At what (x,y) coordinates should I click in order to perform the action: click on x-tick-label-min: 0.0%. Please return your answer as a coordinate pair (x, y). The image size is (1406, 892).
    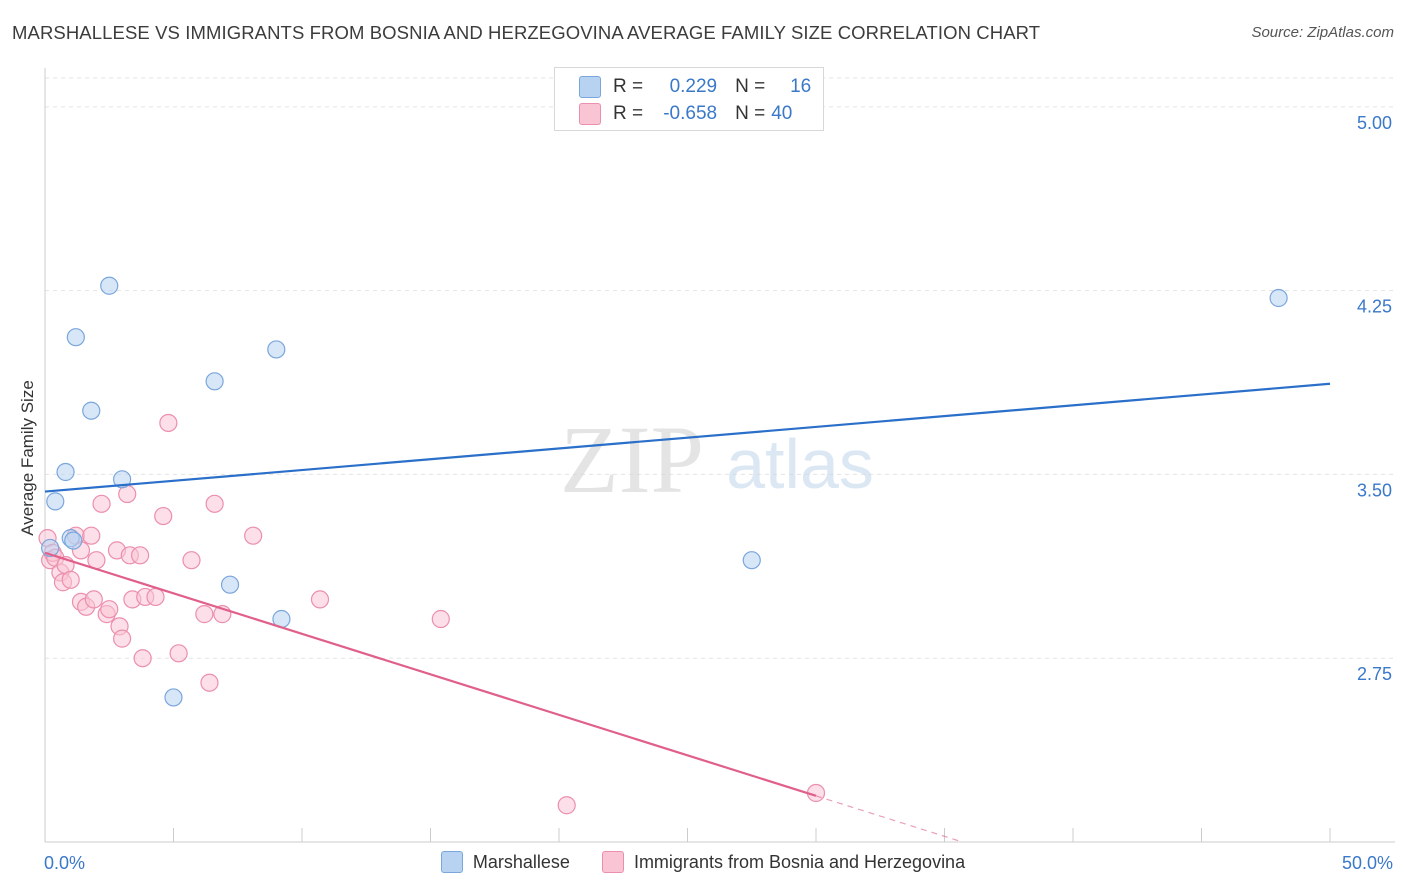
    Looking at the image, I should click on (64, 863).